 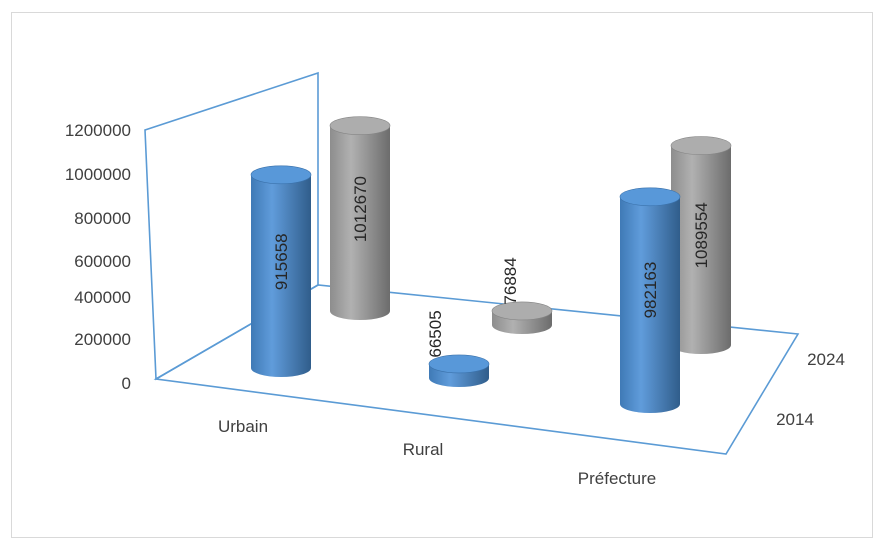 I want to click on series-label: 2024, so click(x=826, y=359).